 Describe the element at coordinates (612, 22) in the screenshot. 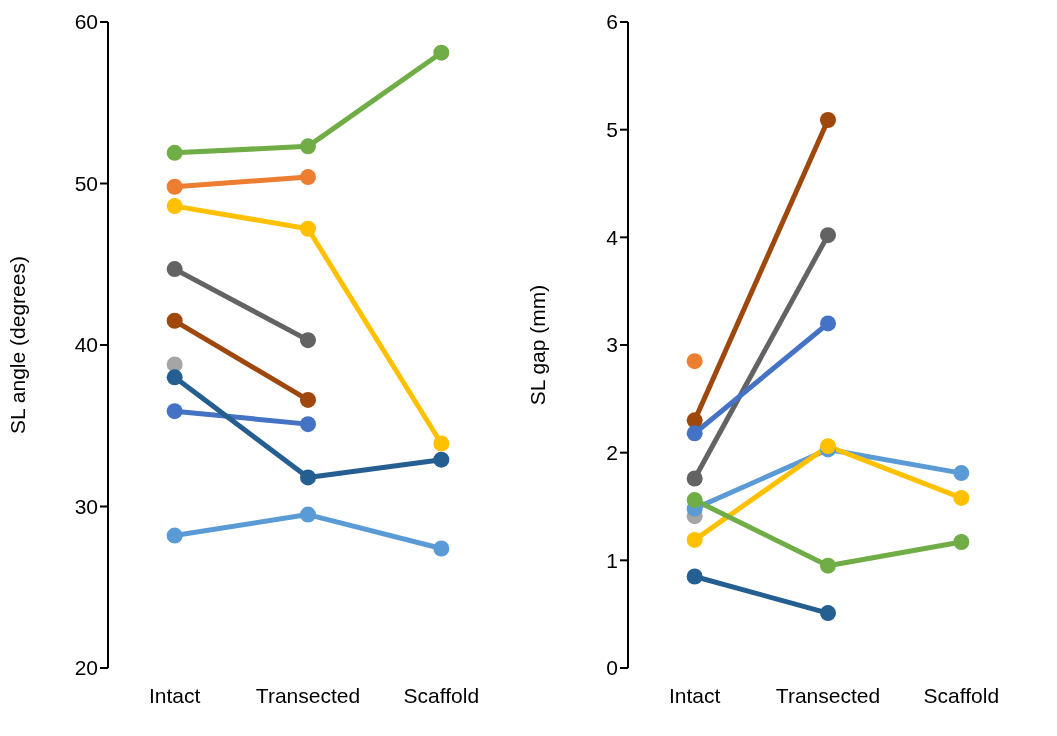

I see `y-tick-label: 6` at that location.